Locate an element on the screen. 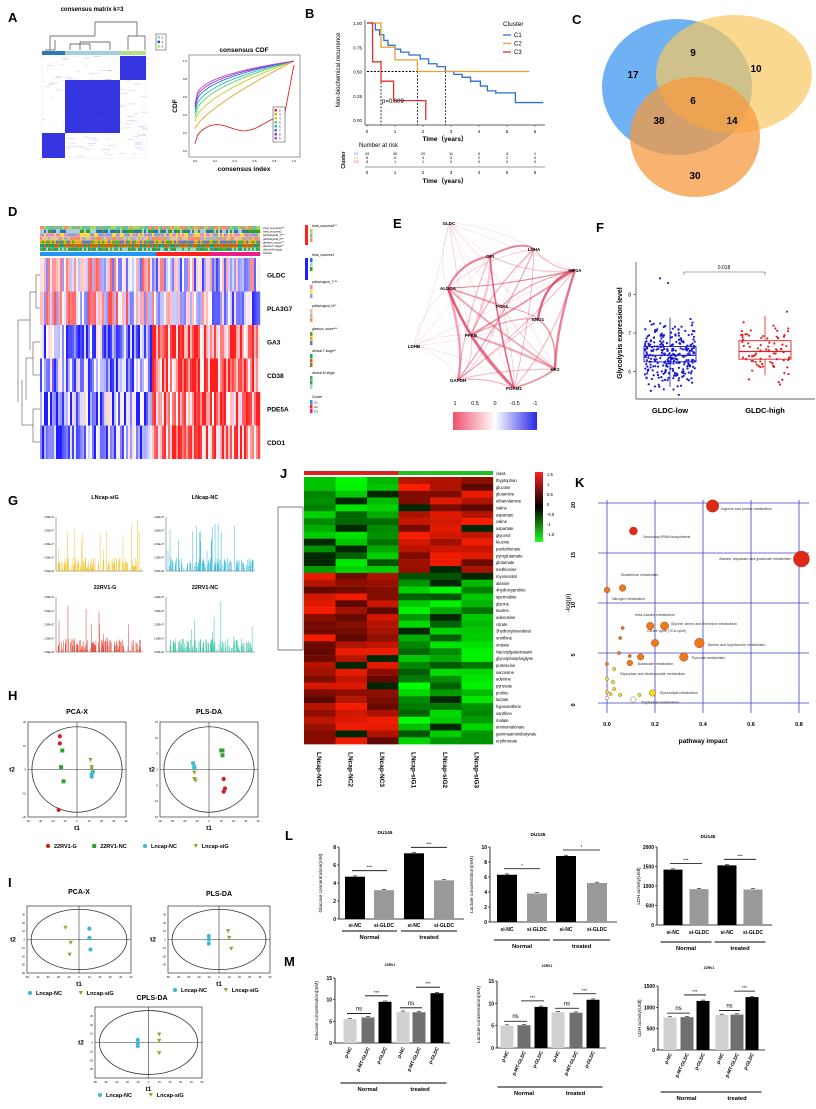  score-plot-title: PLS-DA is located at coordinates (209, 712).